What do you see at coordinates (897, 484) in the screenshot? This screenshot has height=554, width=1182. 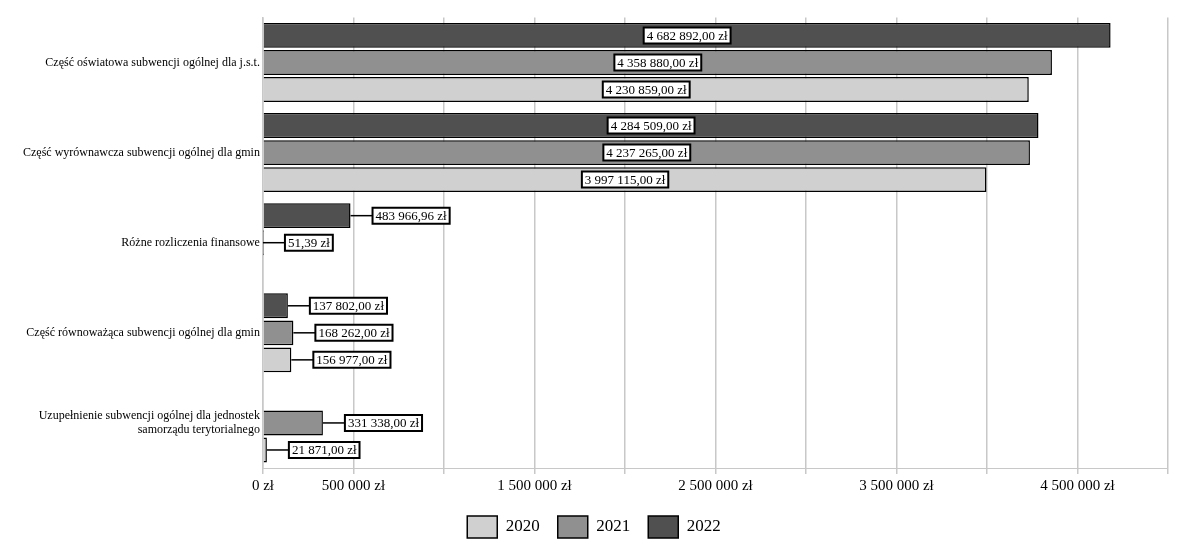 I see `x-tick-label: 3 500 000 zł` at bounding box center [897, 484].